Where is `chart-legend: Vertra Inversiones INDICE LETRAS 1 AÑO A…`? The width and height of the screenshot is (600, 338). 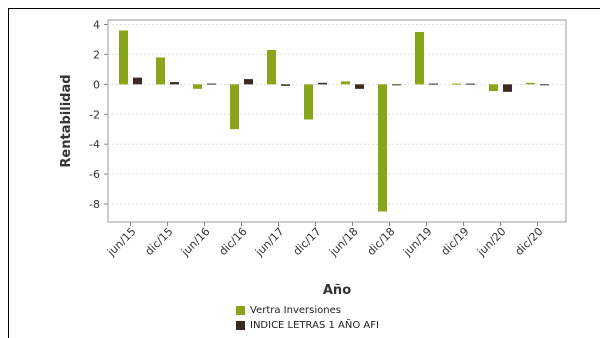
chart-legend: Vertra Inversiones INDICE LETRAS 1 AÑO A… is located at coordinates (307, 318).